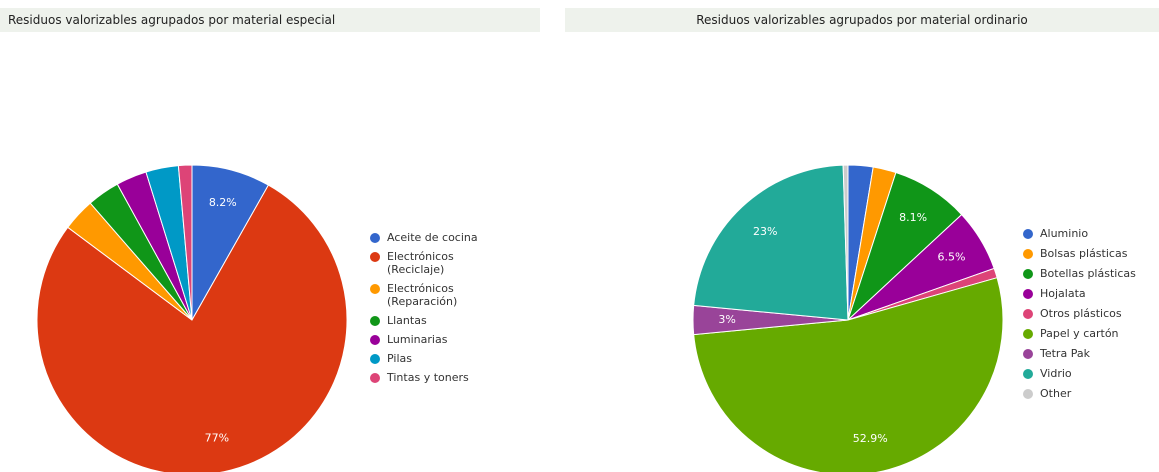  I want to click on legend-item: Electrónicos (Reparación), so click(430, 295).